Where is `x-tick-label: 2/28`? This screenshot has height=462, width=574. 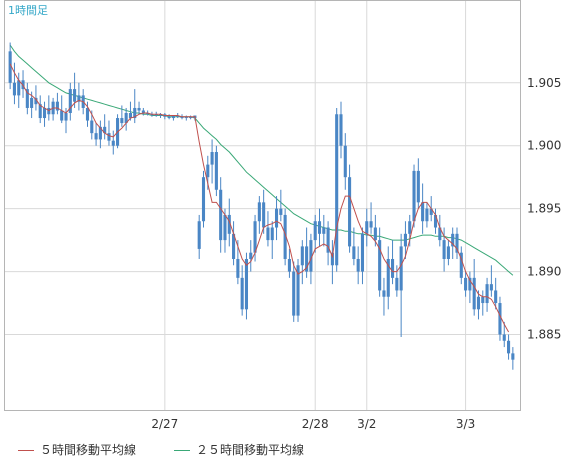
x-tick-label: 2/28 is located at coordinates (315, 424).